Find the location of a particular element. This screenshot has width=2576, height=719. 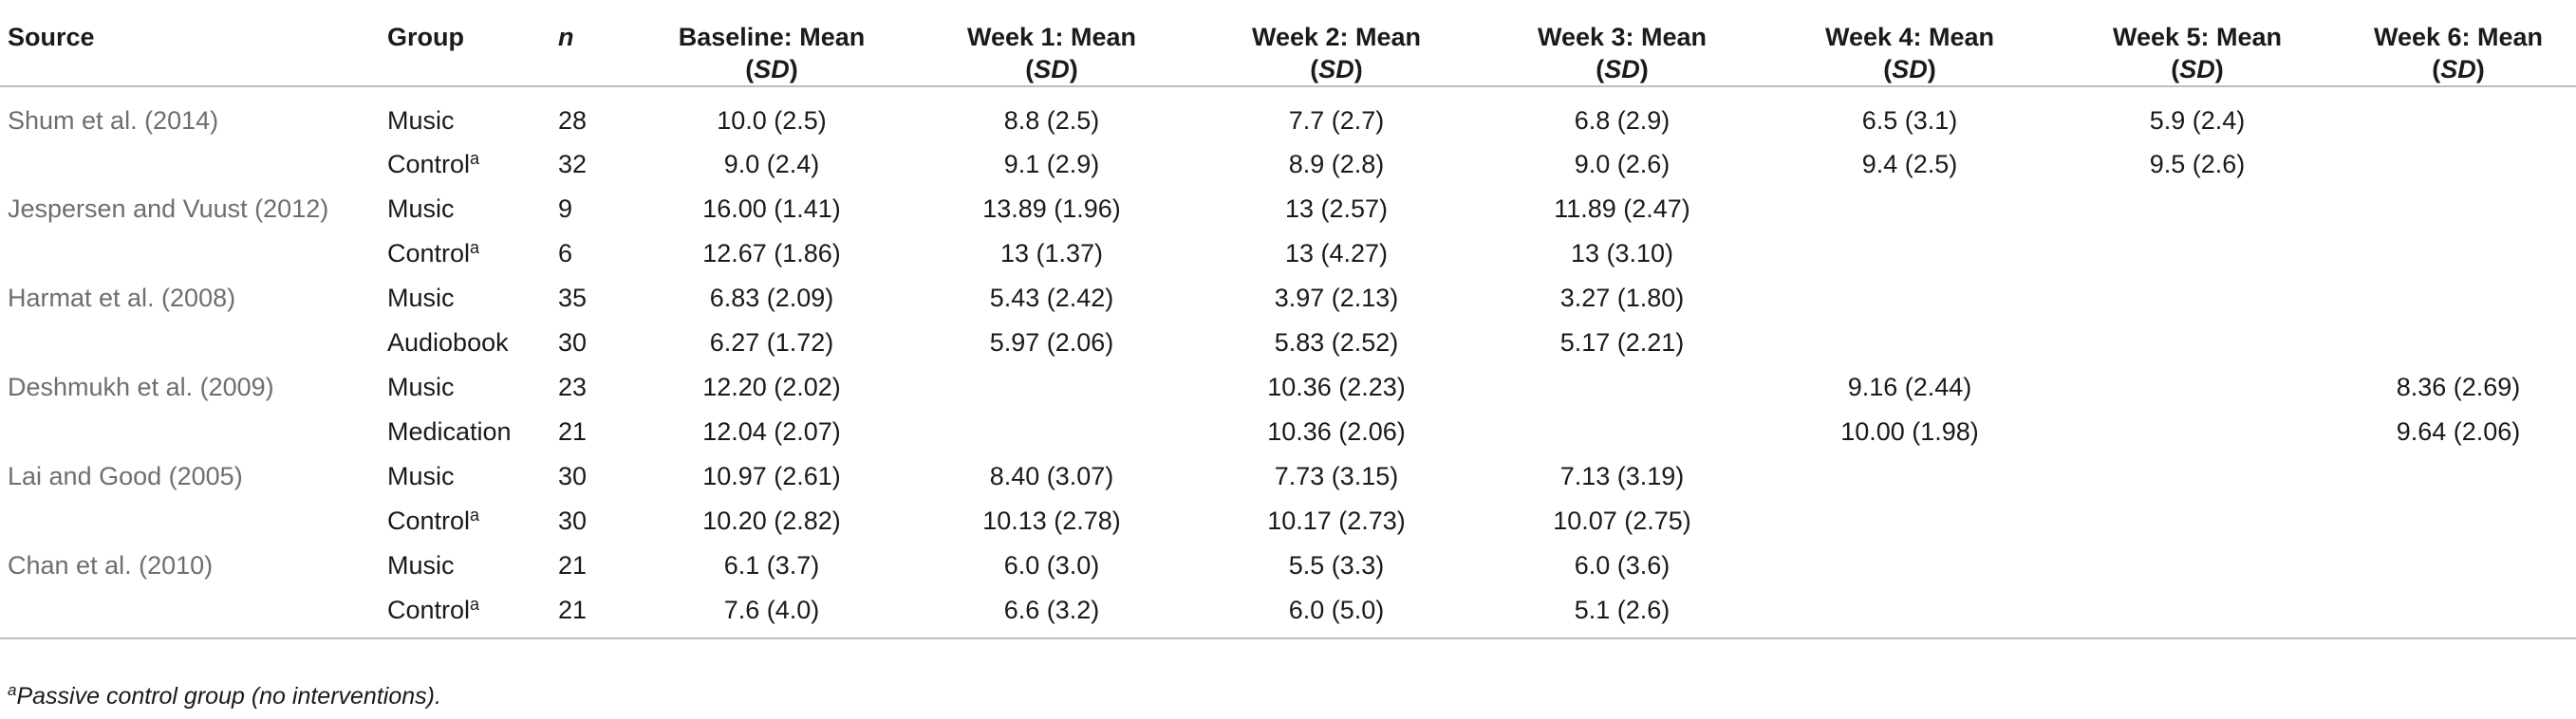

value-cell: 13 (2.57) is located at coordinates (1336, 208).